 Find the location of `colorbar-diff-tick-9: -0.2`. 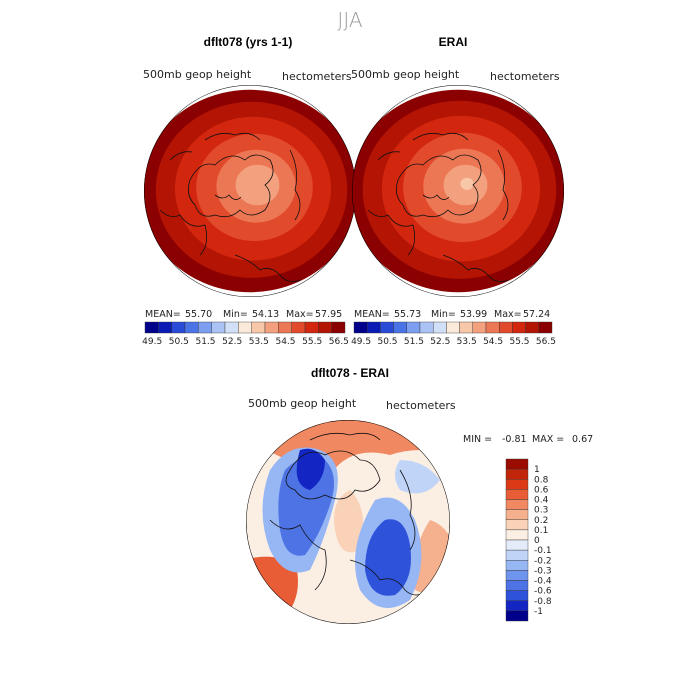

colorbar-diff-tick-9: -0.2 is located at coordinates (543, 561).